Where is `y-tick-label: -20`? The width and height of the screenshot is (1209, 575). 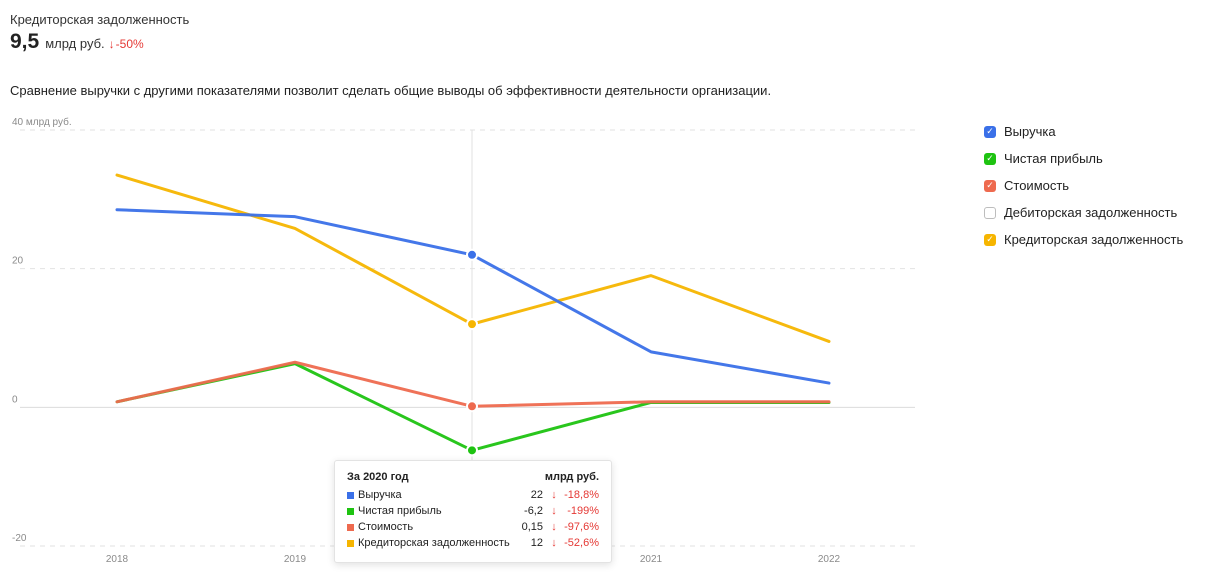 y-tick-label: -20 is located at coordinates (19, 538).